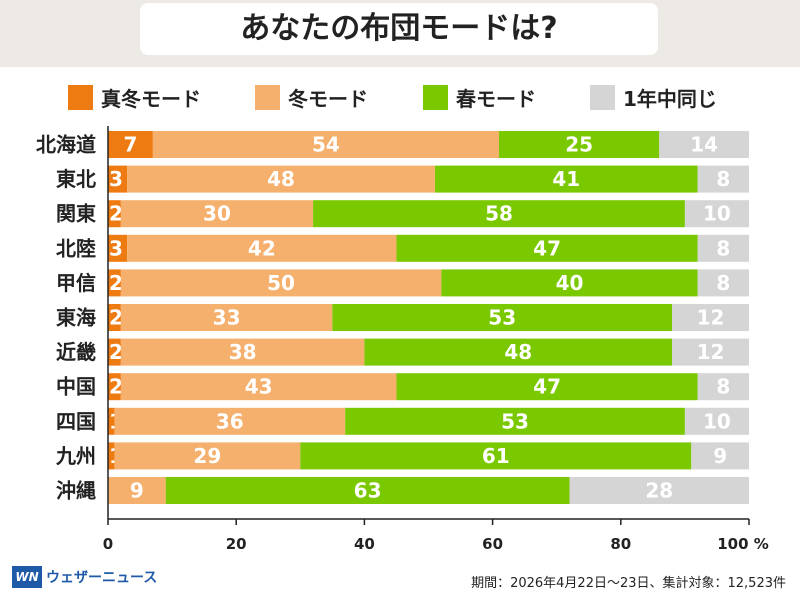 The width and height of the screenshot is (800, 600). I want to click on title-band: あなたの布団モードは?, so click(400, 33).